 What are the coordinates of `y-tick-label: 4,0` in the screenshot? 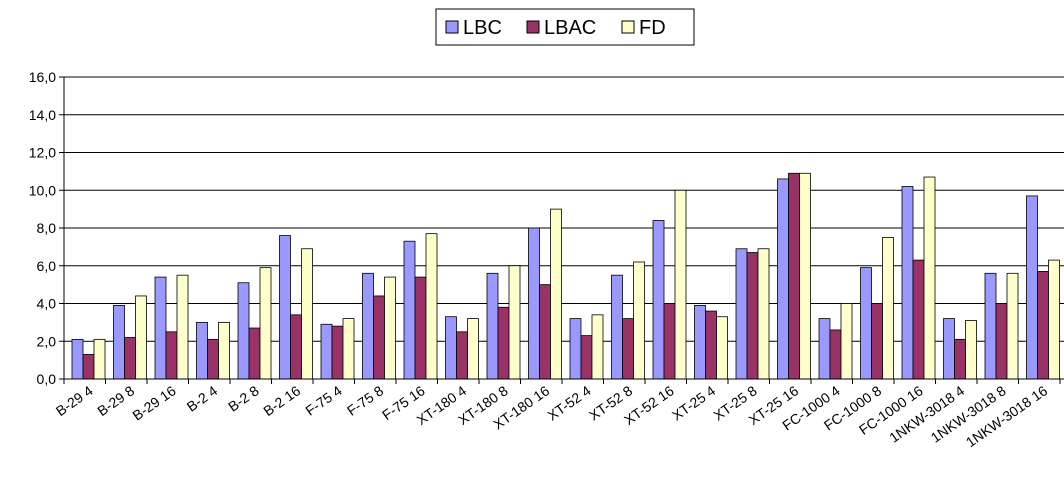 It's located at (47, 304).